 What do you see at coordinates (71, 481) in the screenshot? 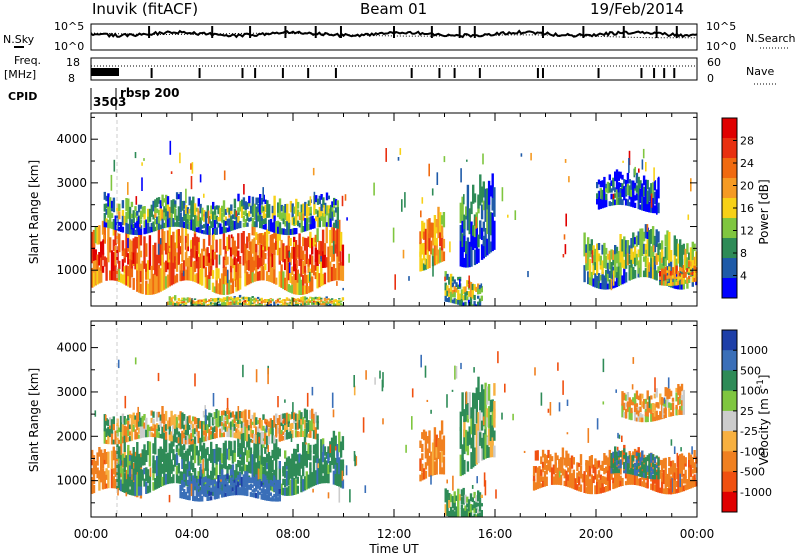
I see `y-tick-label: 1000` at bounding box center [71, 481].